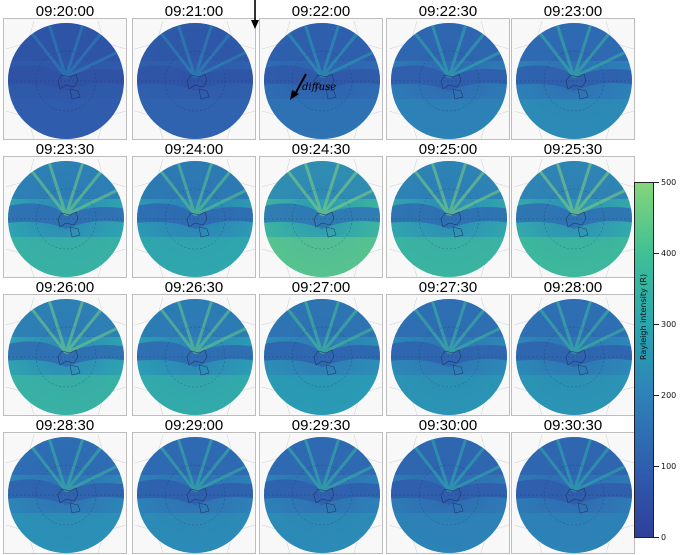 This screenshot has width=685, height=555. I want to click on colorbar-tick-label: 0, so click(664, 537).